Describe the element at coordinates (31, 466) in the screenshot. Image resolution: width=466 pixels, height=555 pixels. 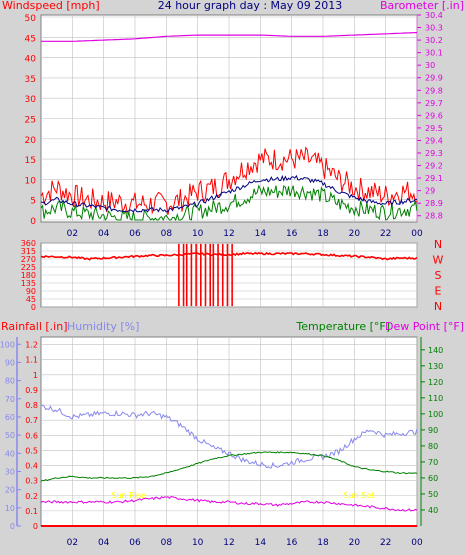
I see `rain-tick-label: 0.4` at that location.